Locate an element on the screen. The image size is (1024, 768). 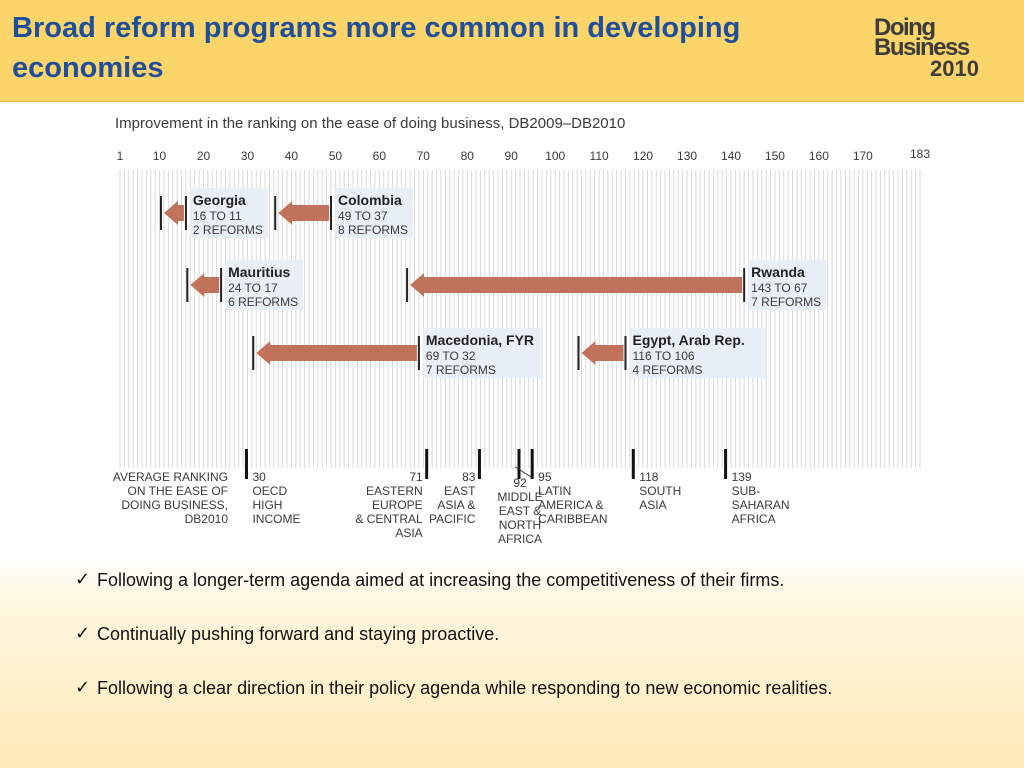
economy-reforms-count: 2 REFORMS is located at coordinates (228, 230).